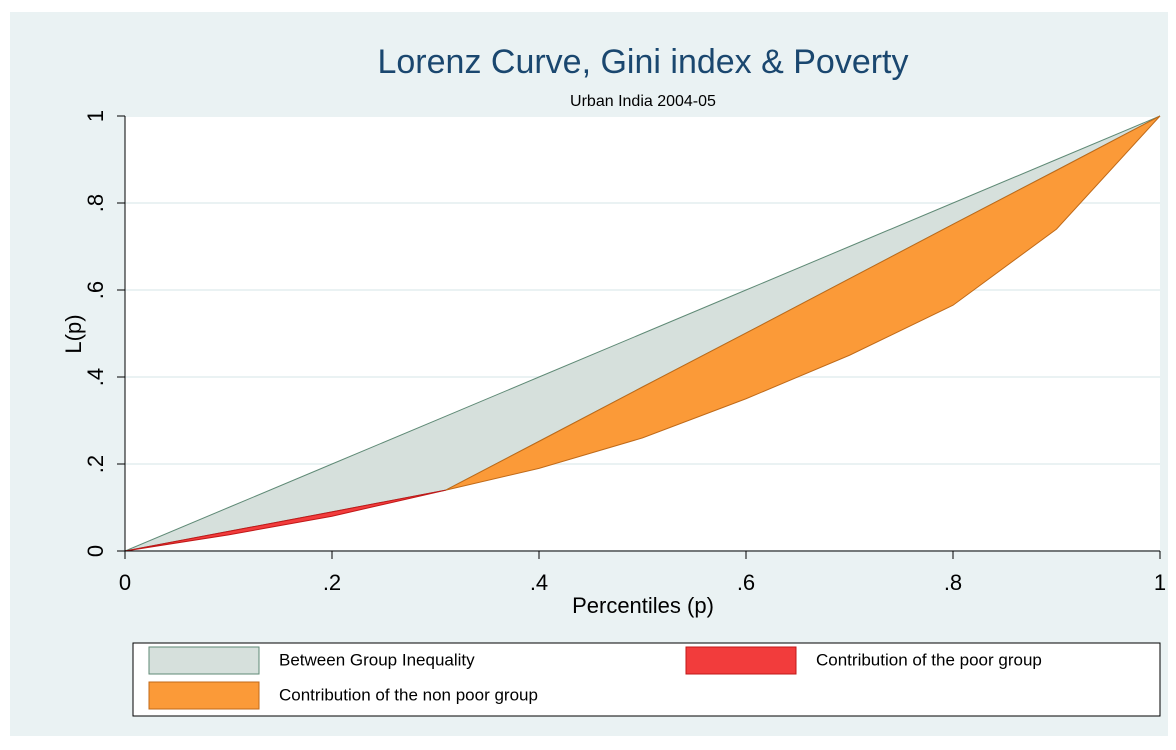 This screenshot has height=750, width=1176. Describe the element at coordinates (95, 464) in the screenshot. I see `y-tick-label: .2` at that location.